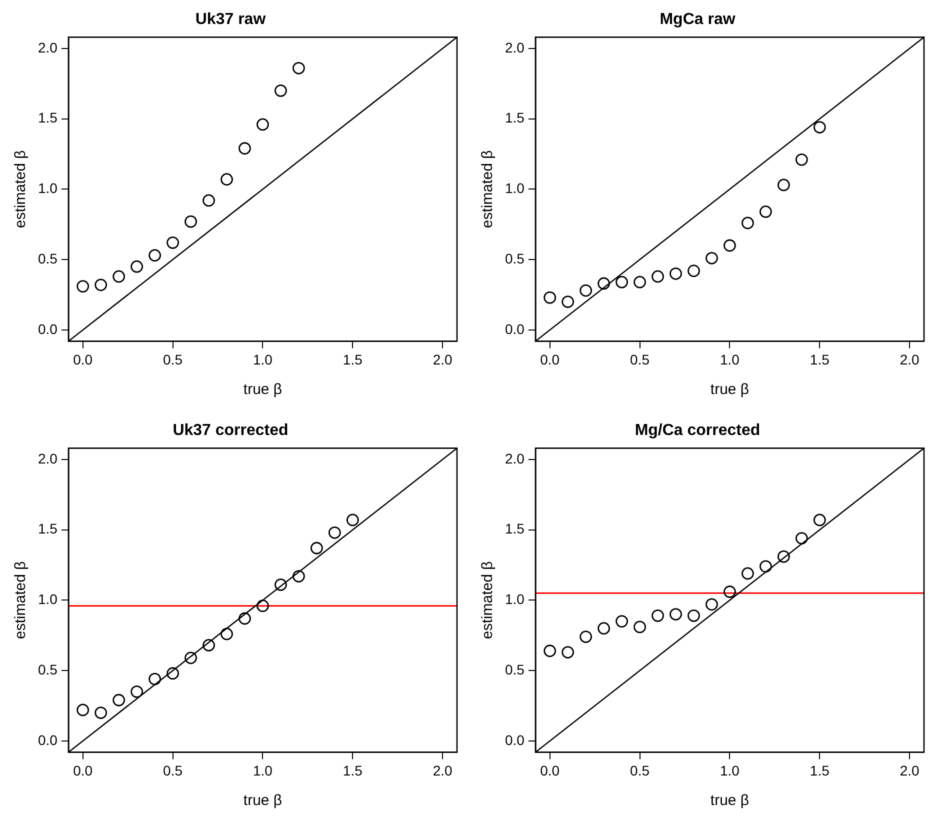  I want to click on chart-title: Uk37 raw, so click(230, 19).